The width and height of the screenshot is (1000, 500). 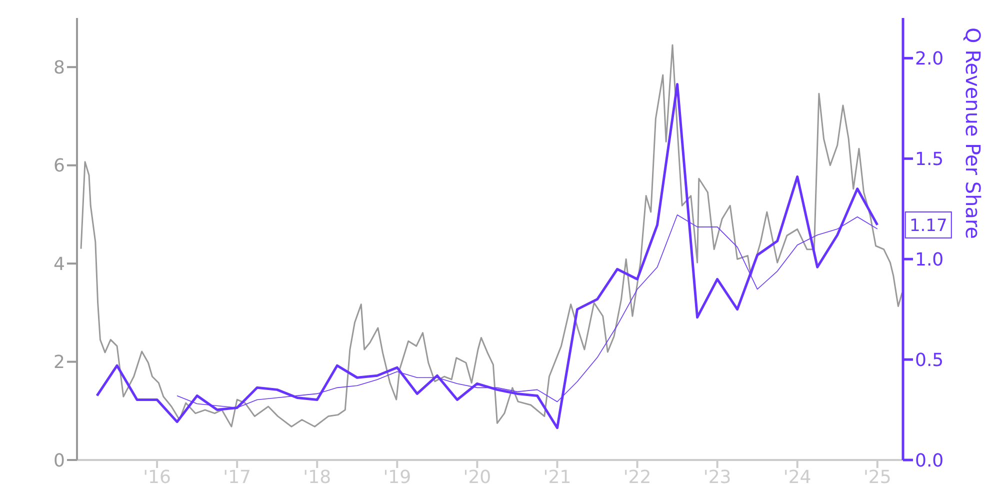 What do you see at coordinates (59, 264) in the screenshot?
I see `y-tick-label: 4` at bounding box center [59, 264].